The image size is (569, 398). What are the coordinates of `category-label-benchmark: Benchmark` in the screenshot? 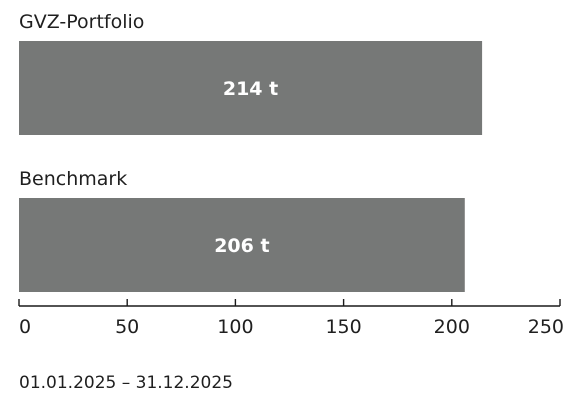 It's located at (73, 179).